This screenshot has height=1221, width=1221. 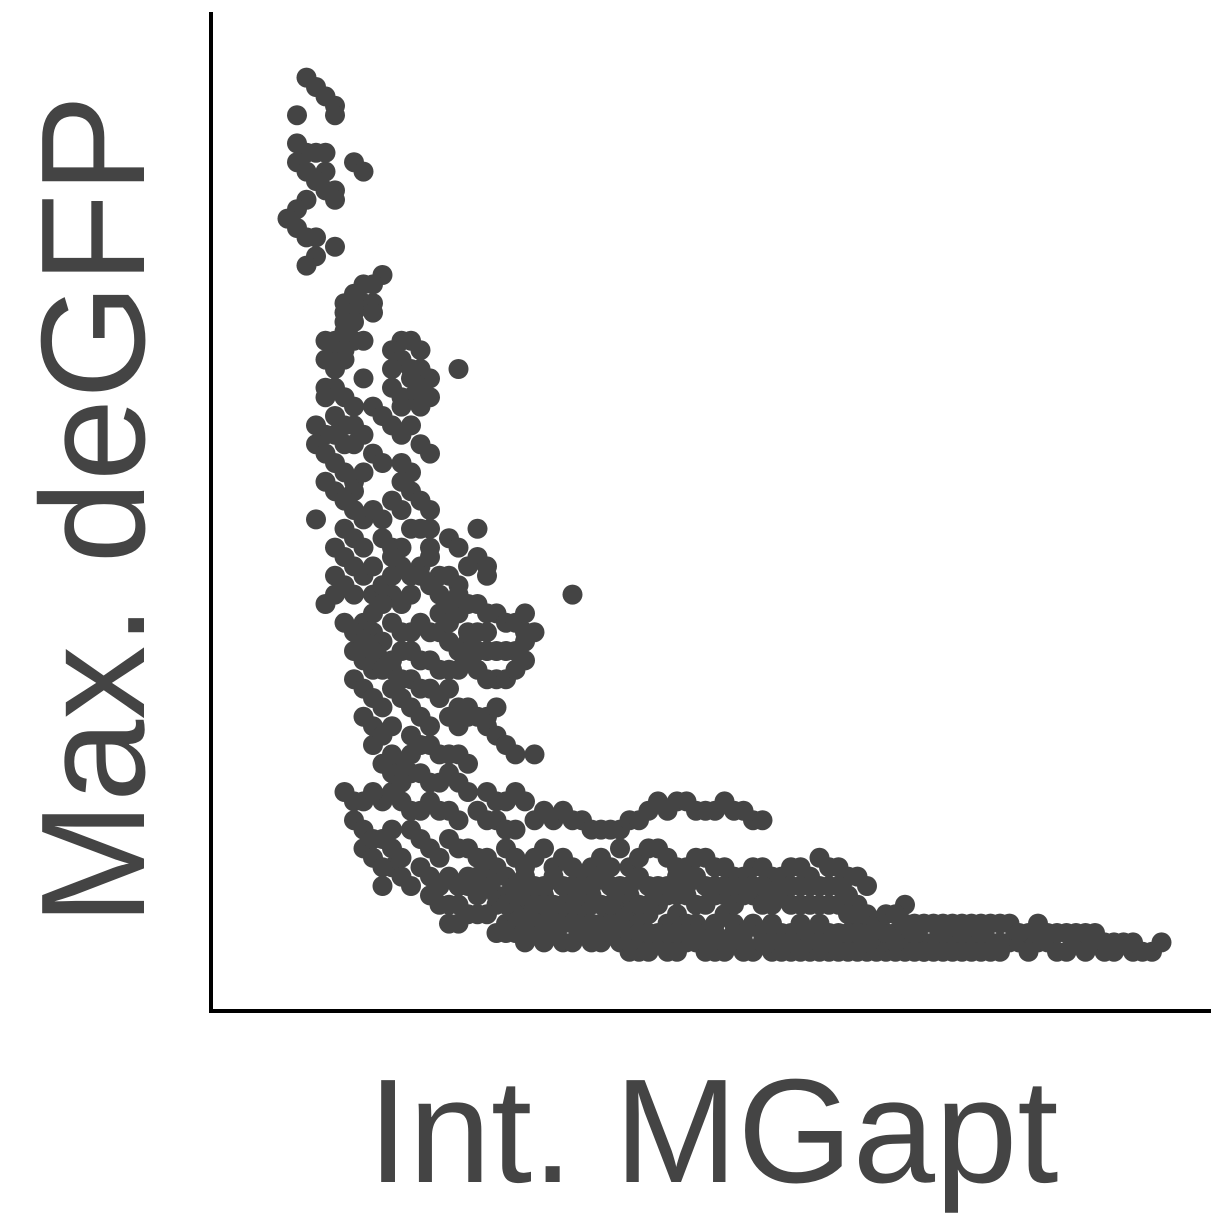 What do you see at coordinates (713, 1131) in the screenshot?
I see `x-axis-title: Int. MGapt` at bounding box center [713, 1131].